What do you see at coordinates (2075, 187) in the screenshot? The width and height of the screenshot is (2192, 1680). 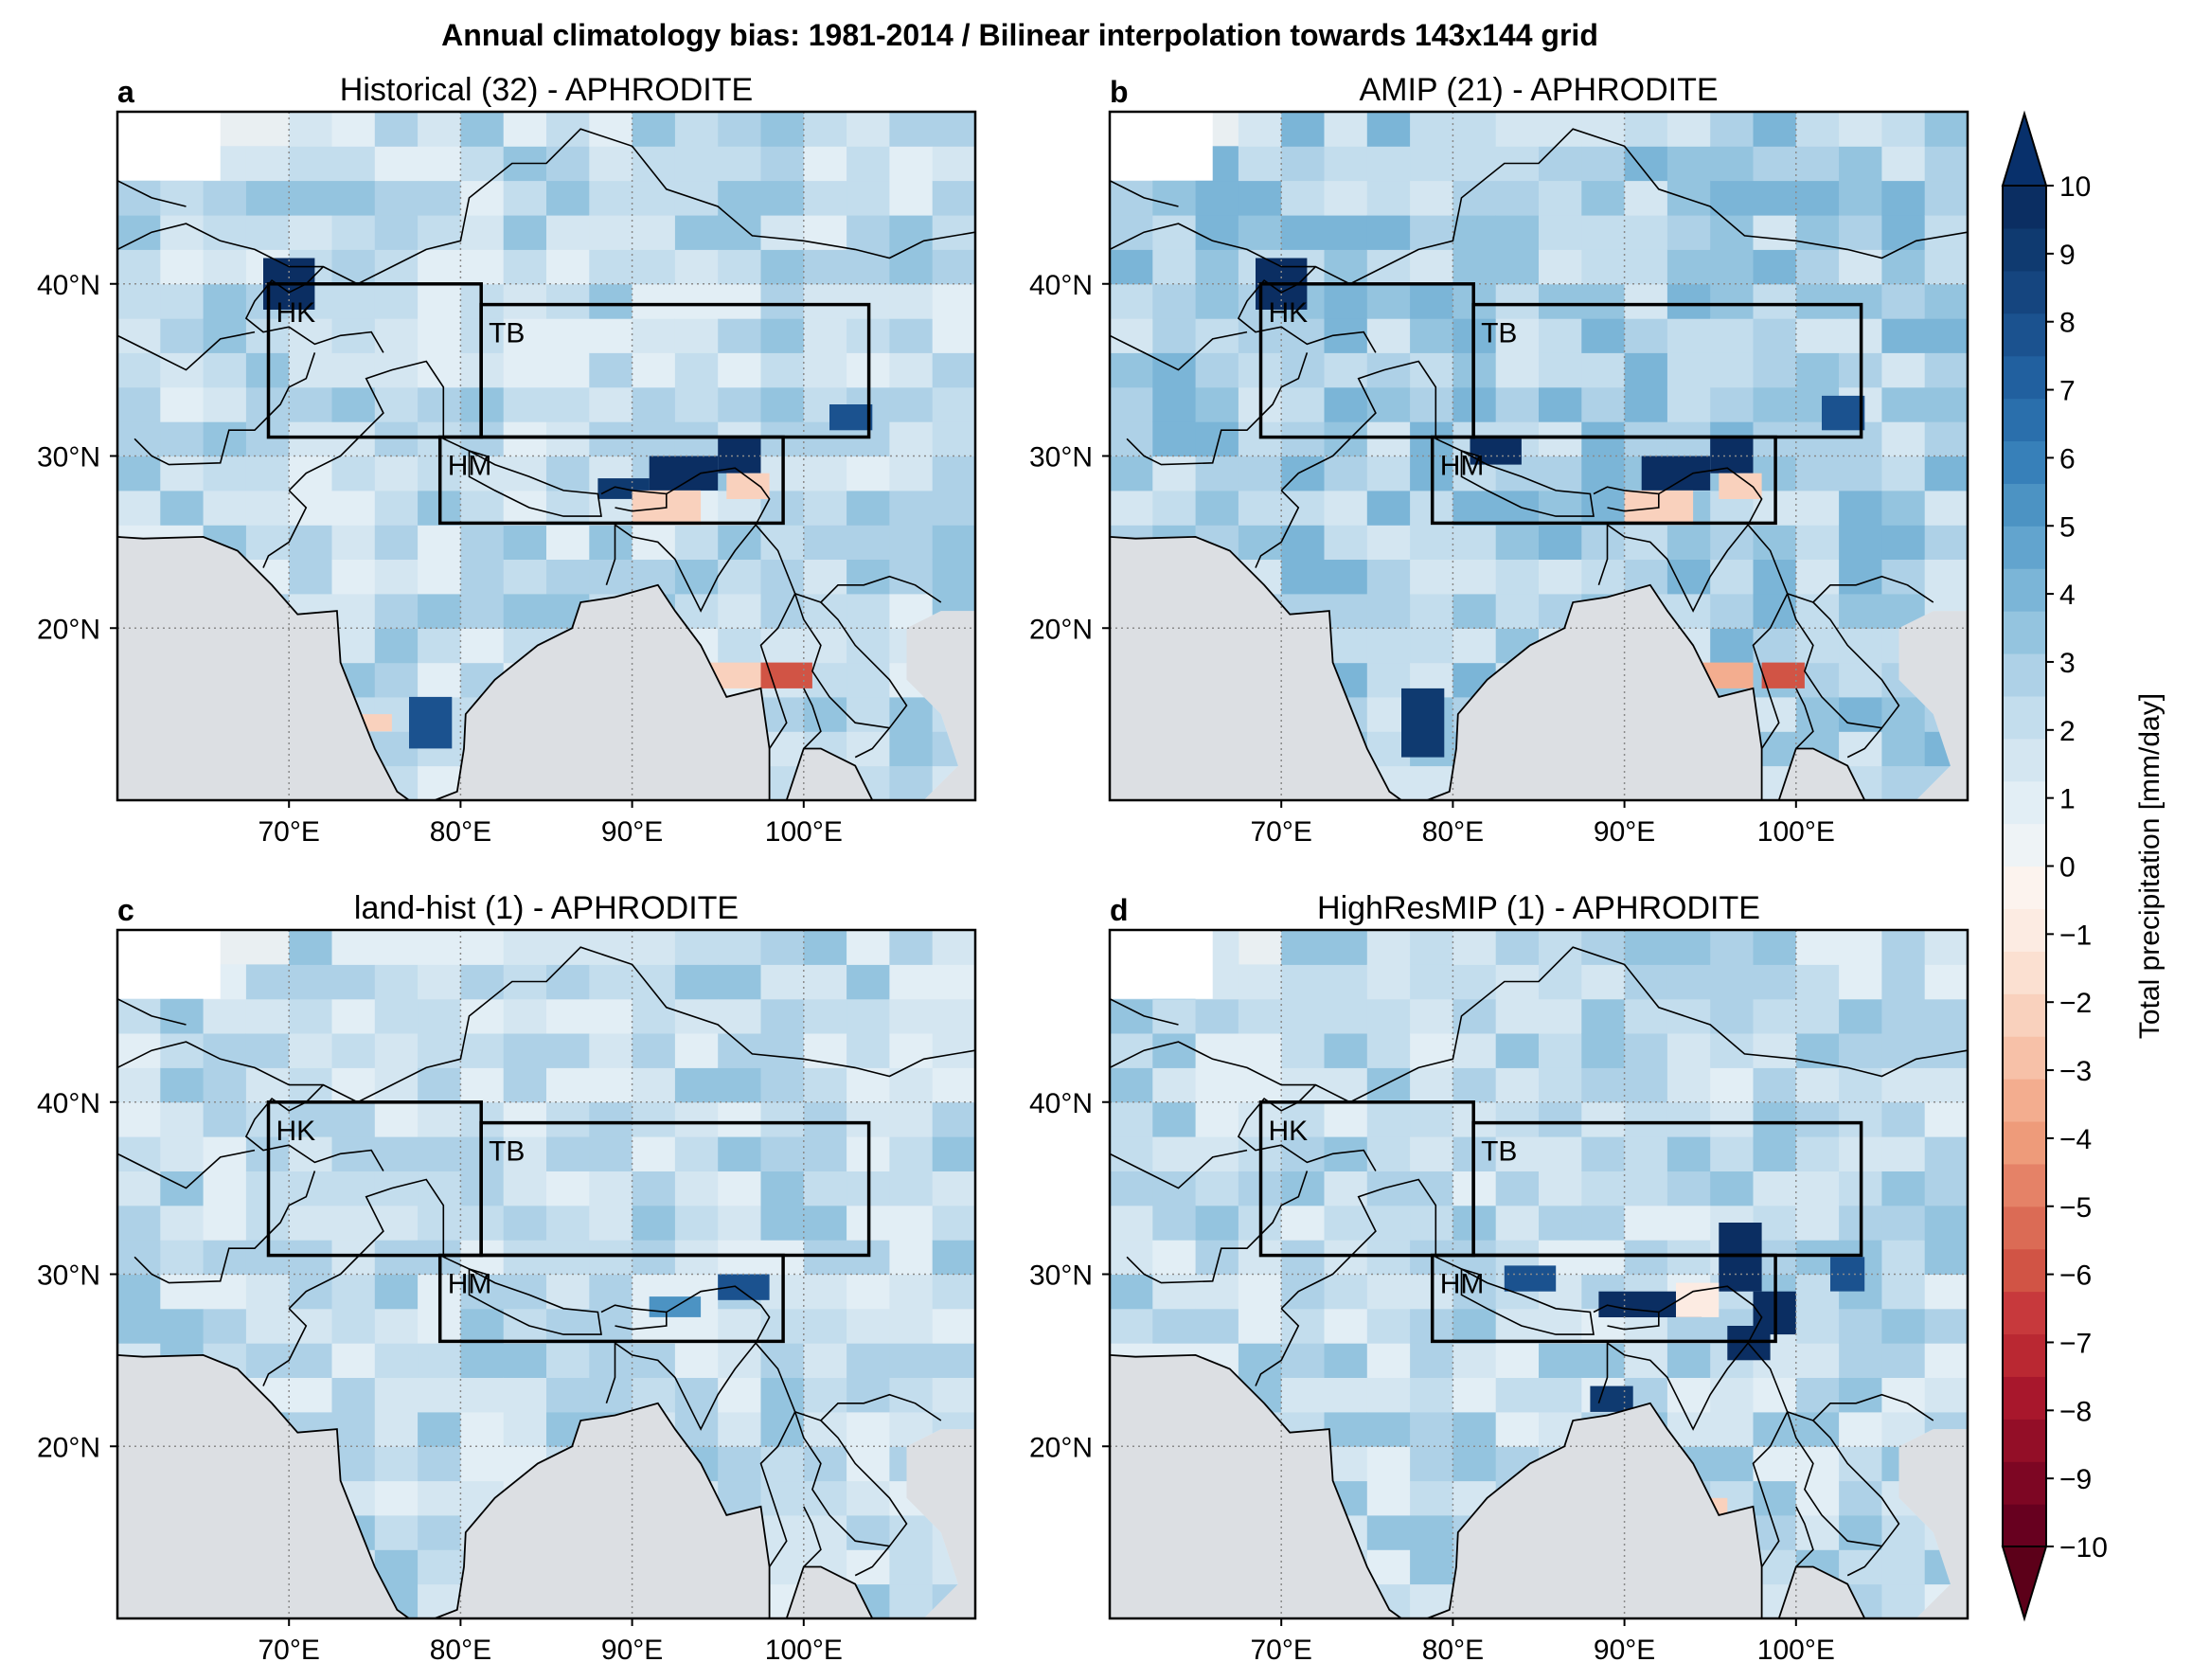 I see `colorbar-tick-label: 10` at bounding box center [2075, 187].